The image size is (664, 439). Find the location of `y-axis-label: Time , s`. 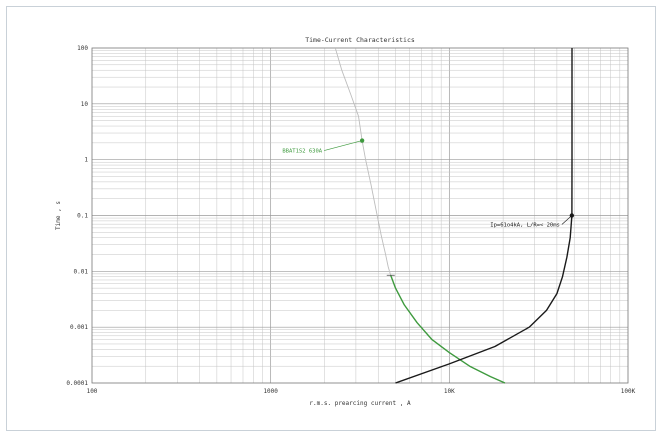

y-axis-label: Time , s is located at coordinates (58, 215).